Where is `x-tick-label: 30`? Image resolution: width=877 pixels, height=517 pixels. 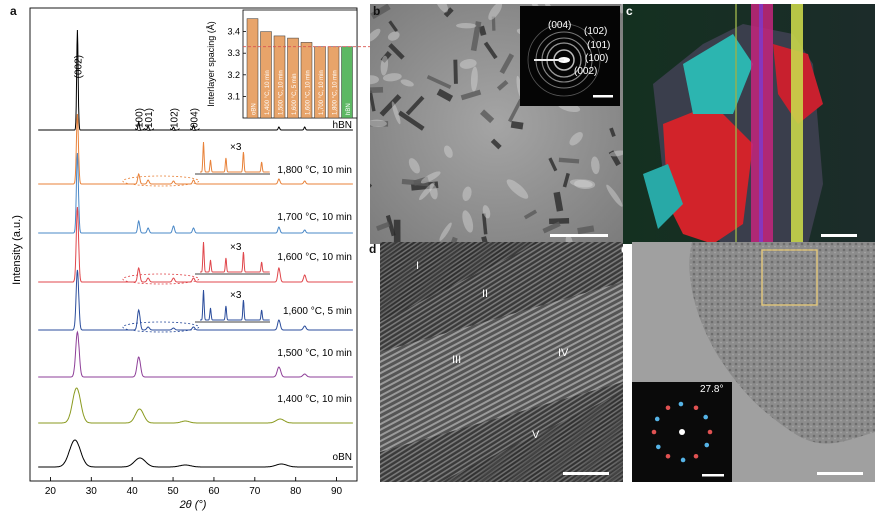 x-tick-label: 30 is located at coordinates (92, 491).